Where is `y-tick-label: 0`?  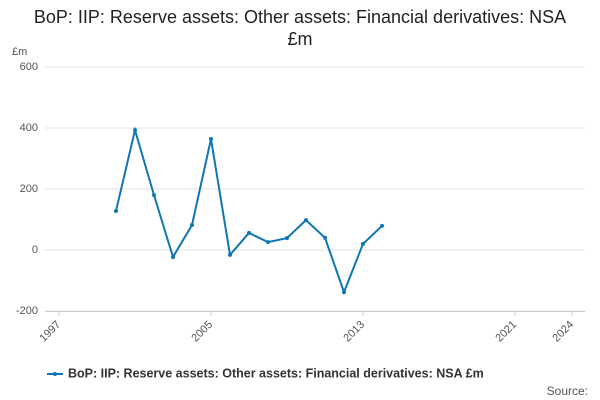 y-tick-label: 0 is located at coordinates (35, 250).